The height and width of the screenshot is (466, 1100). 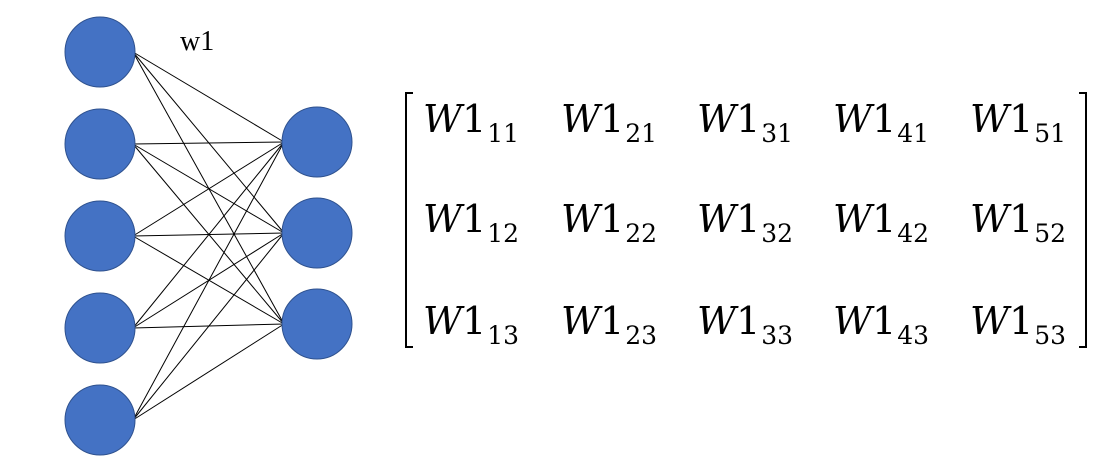 What do you see at coordinates (197, 41) in the screenshot?
I see `weight-label: w1` at bounding box center [197, 41].